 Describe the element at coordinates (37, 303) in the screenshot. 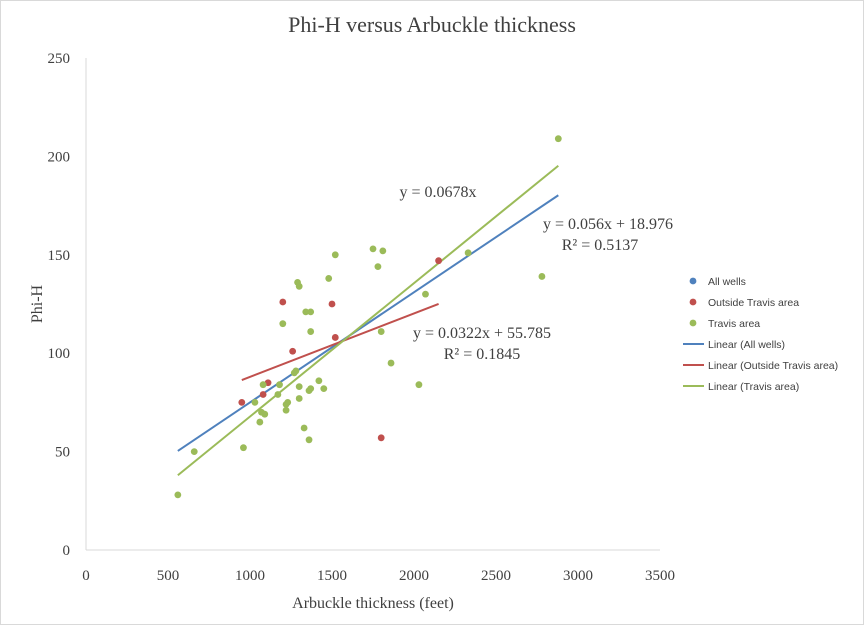

I see `y-axis-label: Phi-H` at that location.